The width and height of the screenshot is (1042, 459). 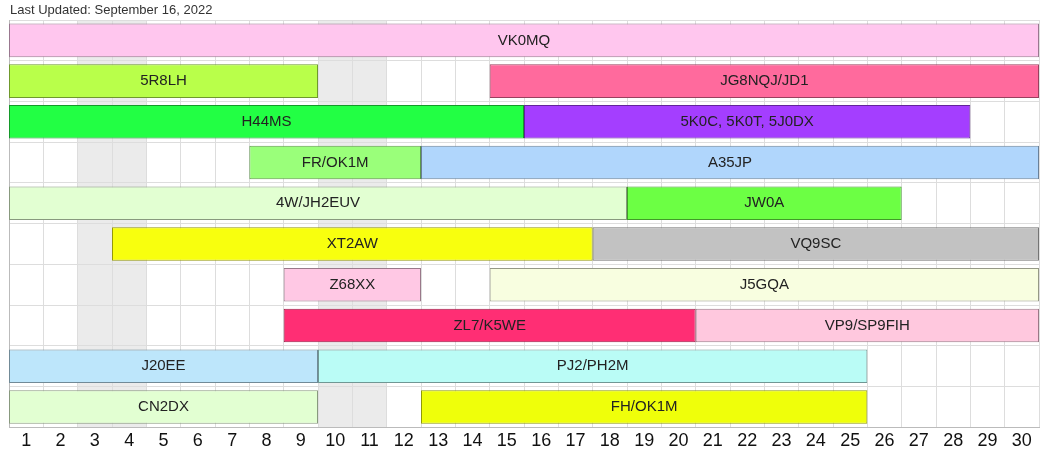 I want to click on x-tick-label: 20, so click(x=678, y=440).